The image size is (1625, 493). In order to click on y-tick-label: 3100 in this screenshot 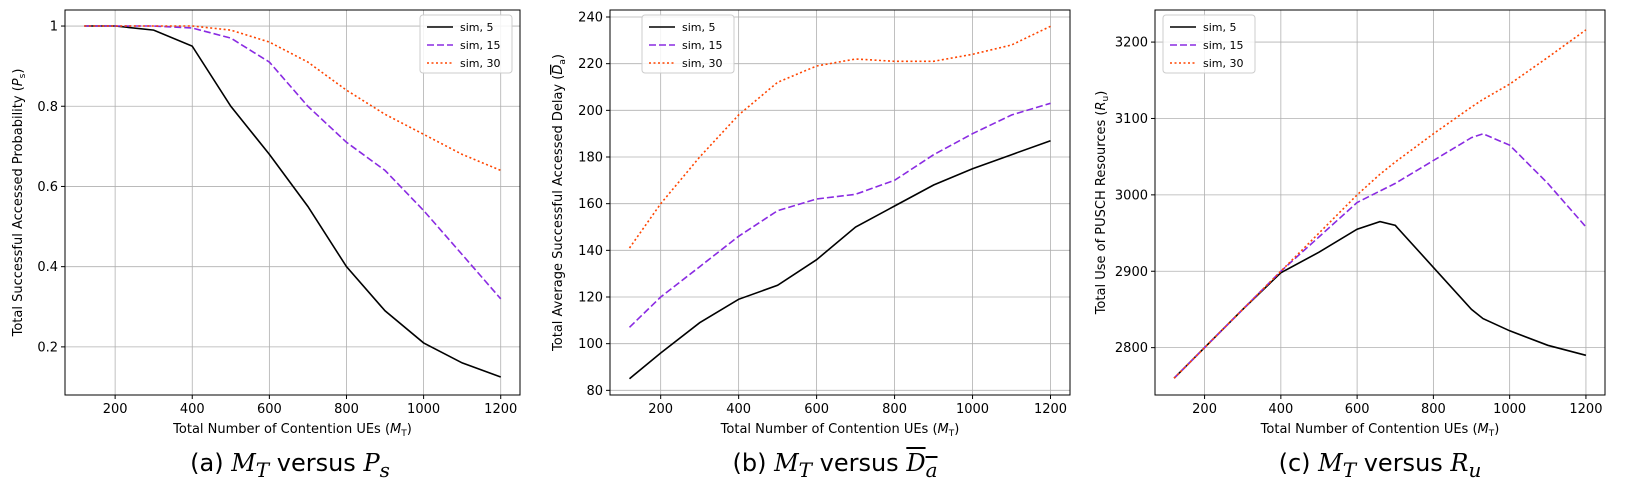, I will do `click(1131, 119)`.